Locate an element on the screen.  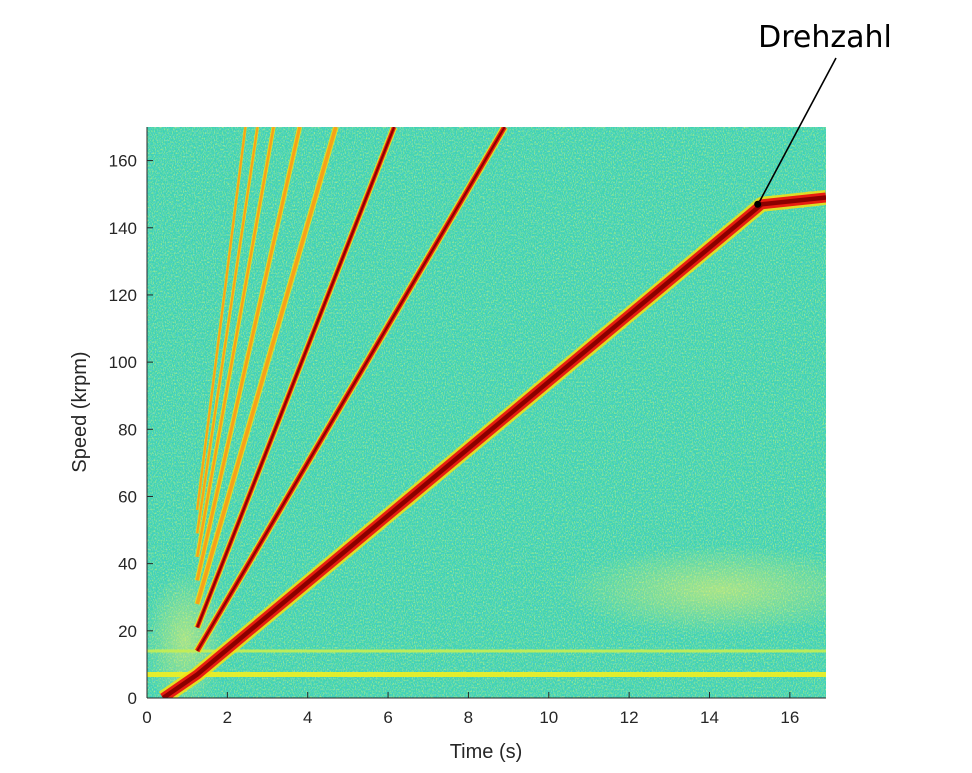
y-tick-label: 140 is located at coordinates (123, 228).